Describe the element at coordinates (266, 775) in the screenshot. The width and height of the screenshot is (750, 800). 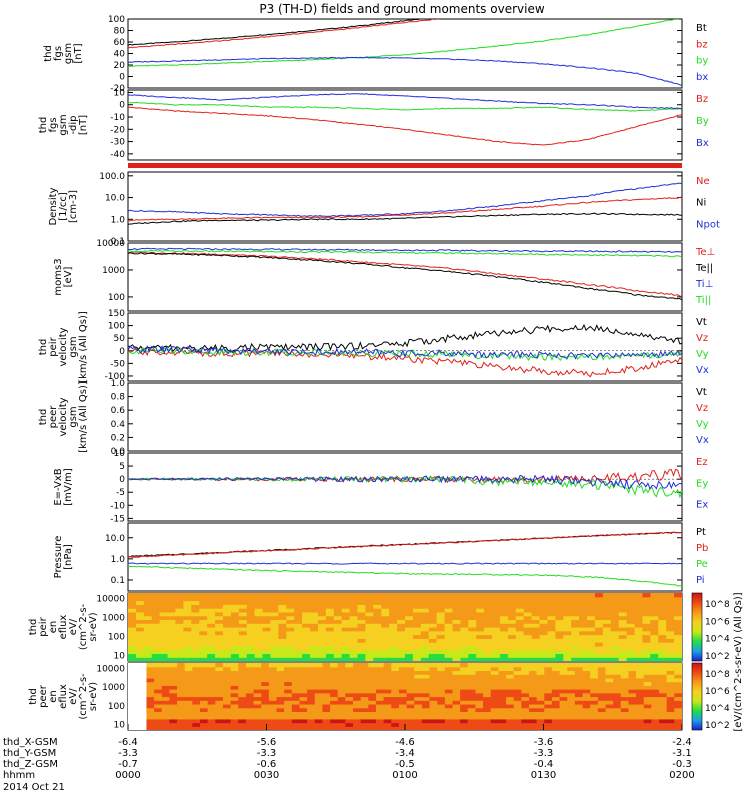
I see `x-axis-value: 0030` at that location.